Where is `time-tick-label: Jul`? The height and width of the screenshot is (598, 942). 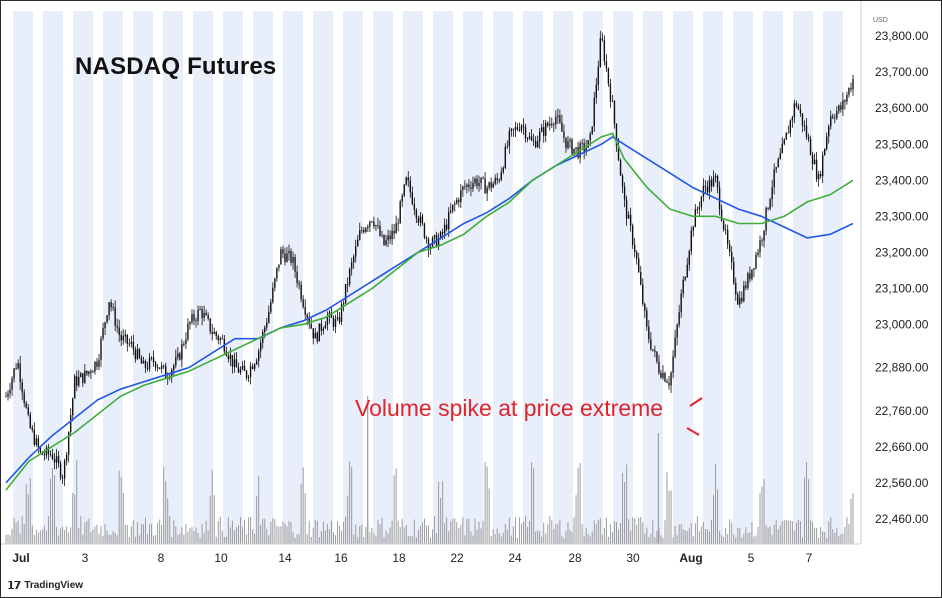
time-tick-label: Jul is located at coordinates (20, 558).